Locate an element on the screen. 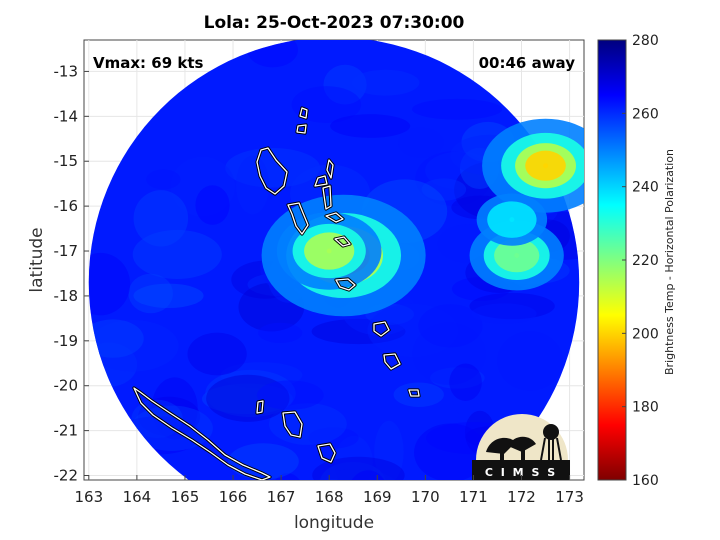  colorbar-tick-label: 280 is located at coordinates (645, 41).